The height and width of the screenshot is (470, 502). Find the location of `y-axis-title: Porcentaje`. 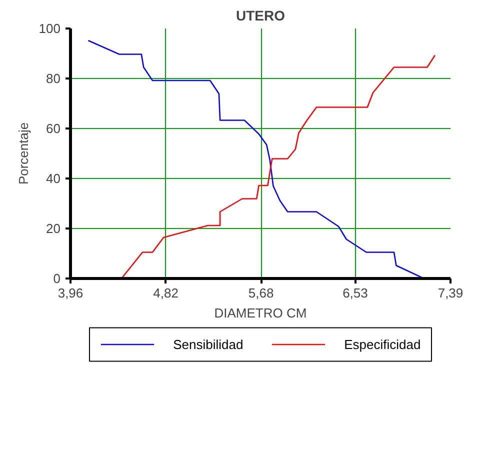

y-axis-title: Porcentaje is located at coordinates (23, 153).